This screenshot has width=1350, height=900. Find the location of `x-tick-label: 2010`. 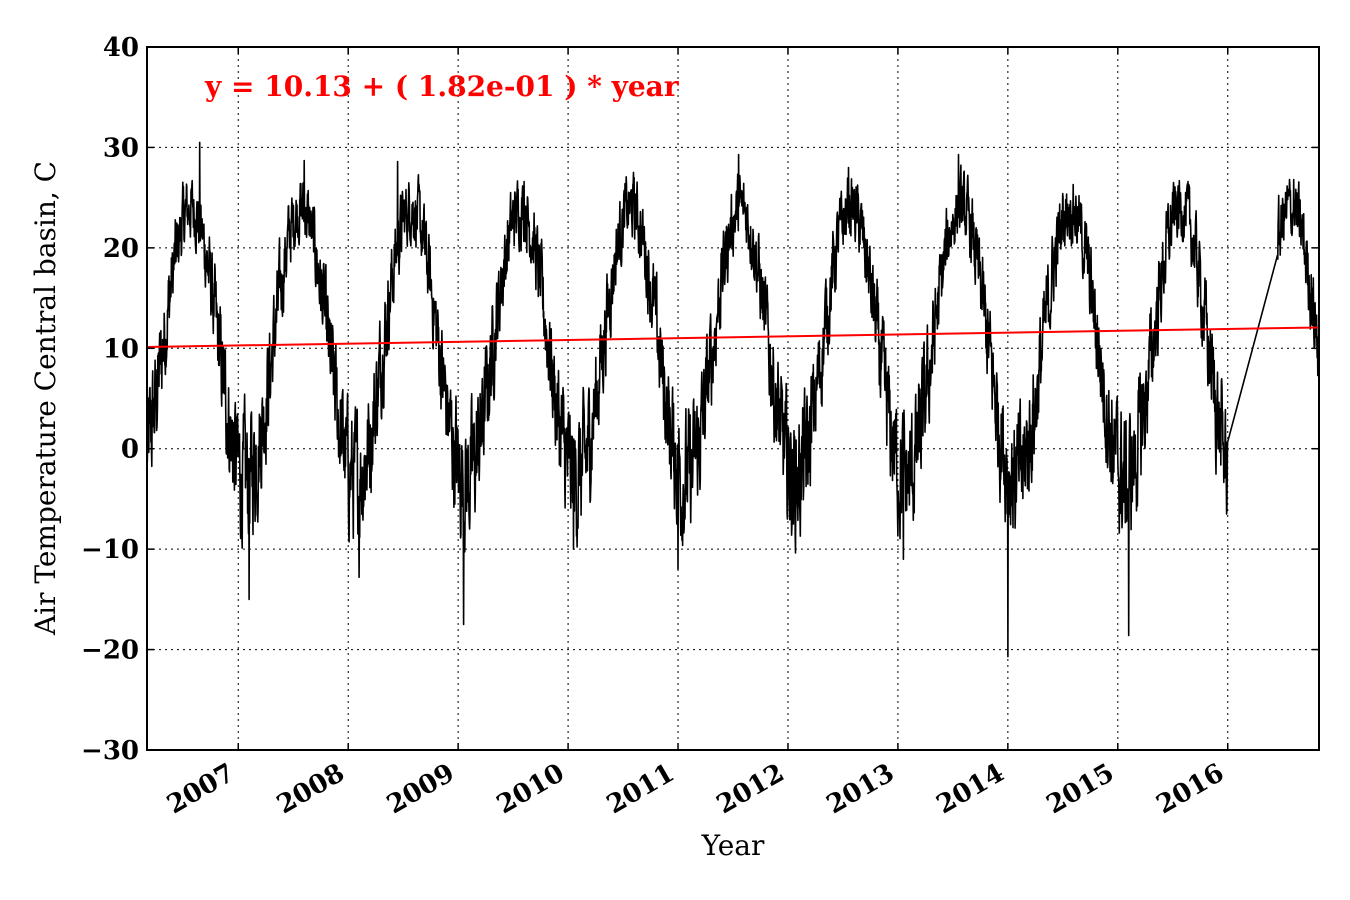

x-tick-label: 2010 is located at coordinates (531, 789).